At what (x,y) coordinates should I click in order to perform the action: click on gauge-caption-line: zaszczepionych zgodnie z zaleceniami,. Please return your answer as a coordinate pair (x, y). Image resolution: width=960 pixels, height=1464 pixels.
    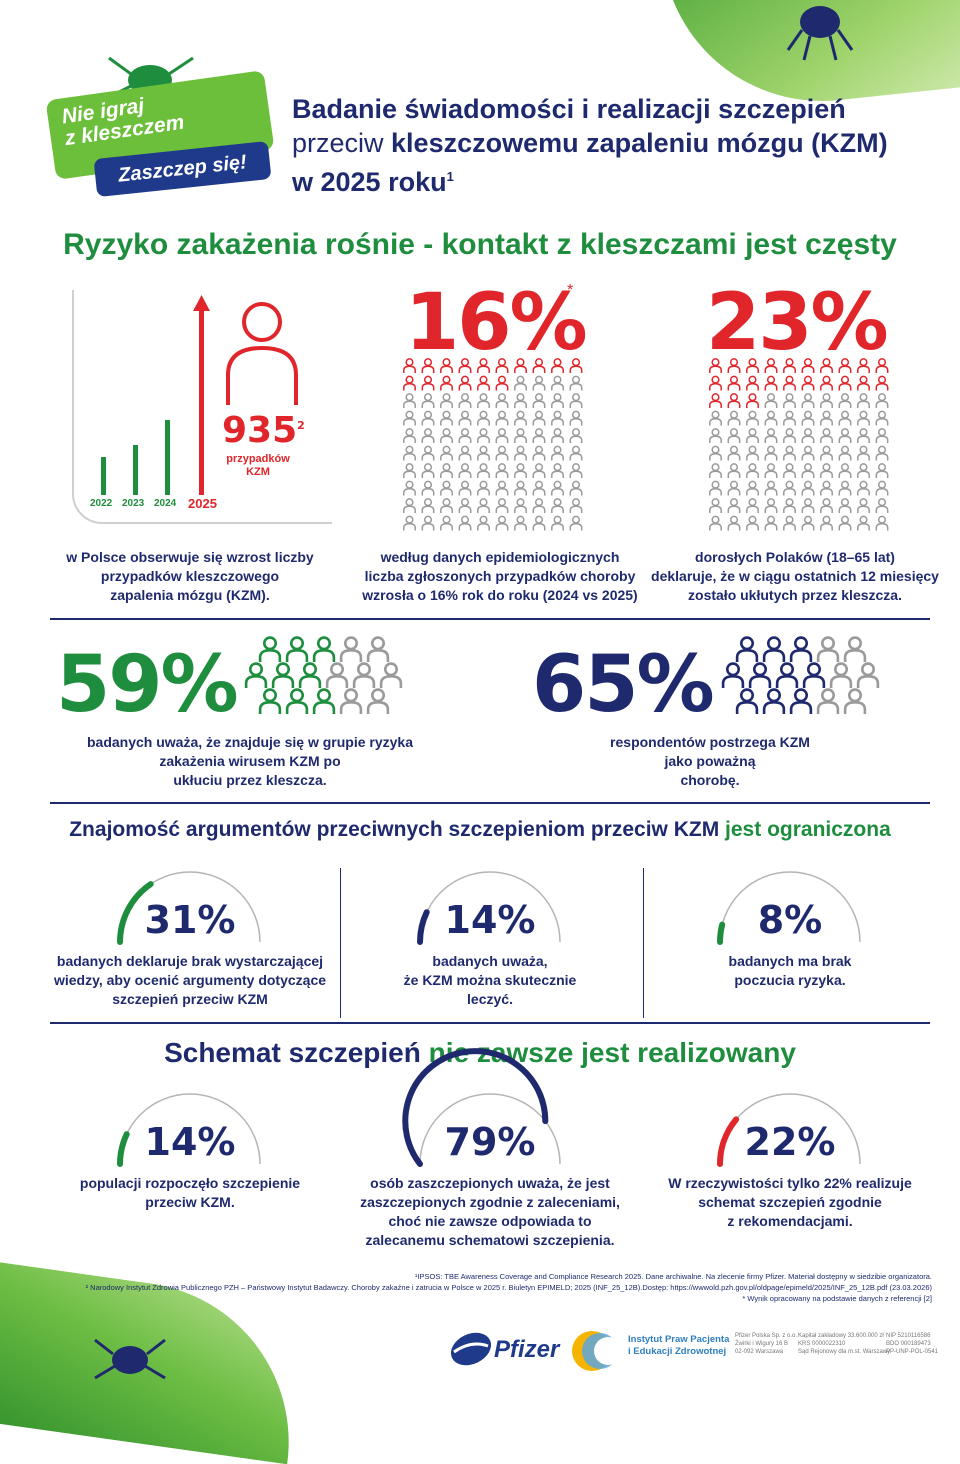
    Looking at the image, I should click on (490, 1202).